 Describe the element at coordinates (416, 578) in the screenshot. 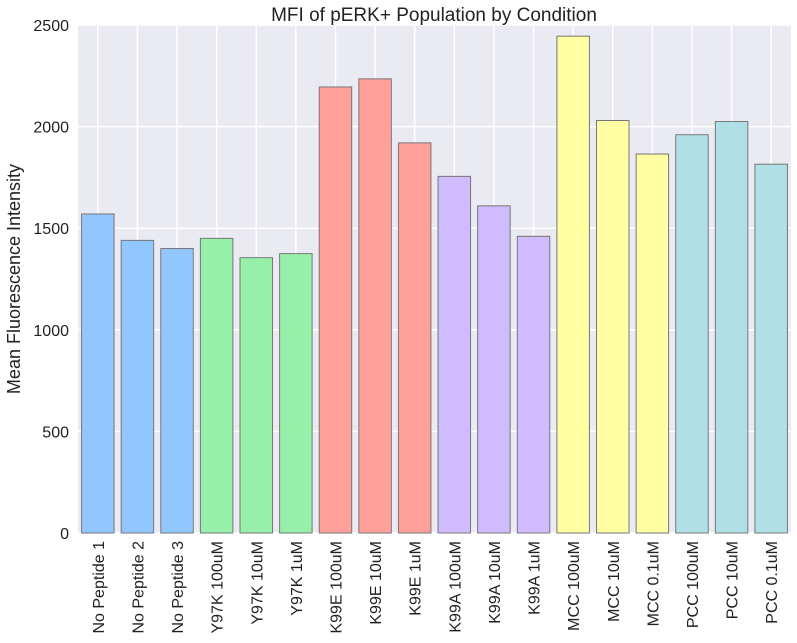

I see `x-tick-label: K99E 1uM` at that location.